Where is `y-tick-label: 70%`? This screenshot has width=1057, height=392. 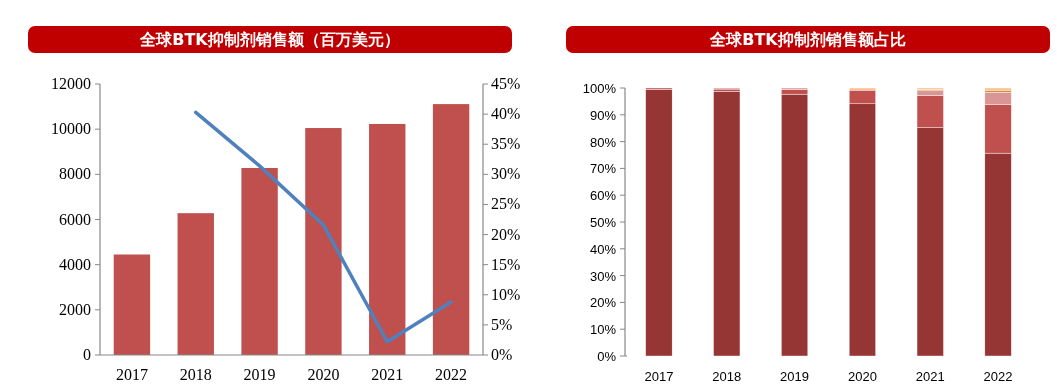
y-tick-label: 70% is located at coordinates (603, 169).